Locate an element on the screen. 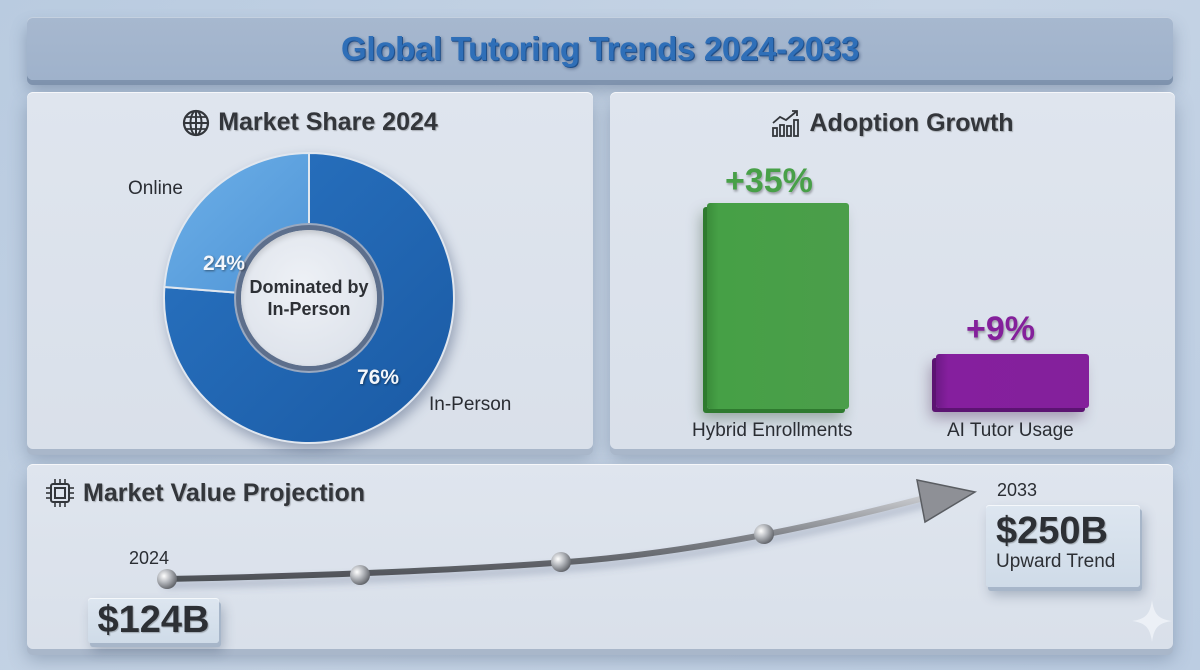 The image size is (1200, 670). bar-ai-tutor-usage is located at coordinates (1012, 381).